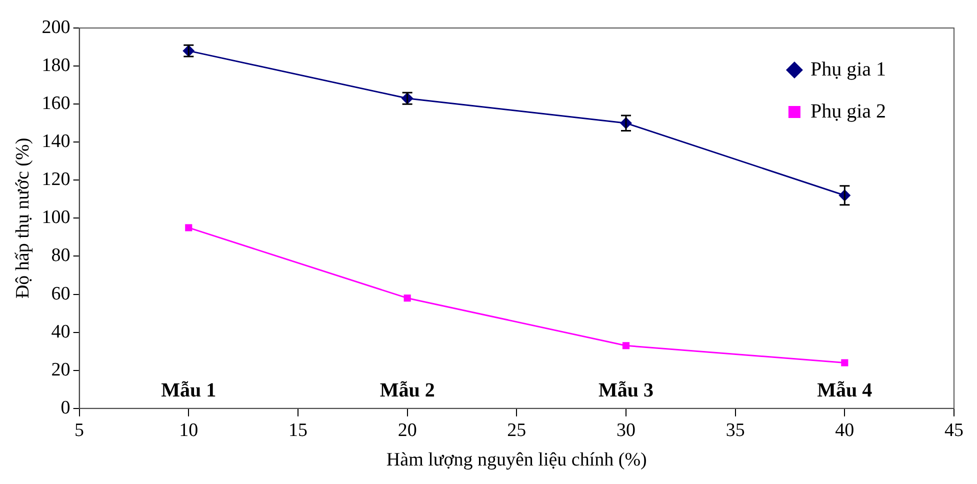 This screenshot has height=484, width=977. I want to click on annotation: Mẫu 2, so click(407, 390).